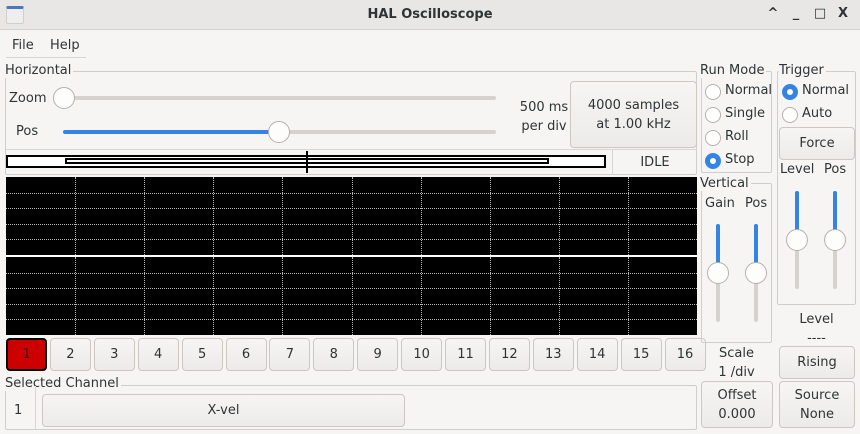 The width and height of the screenshot is (860, 434). I want to click on run-mode-label-normal: Normal, so click(749, 90).